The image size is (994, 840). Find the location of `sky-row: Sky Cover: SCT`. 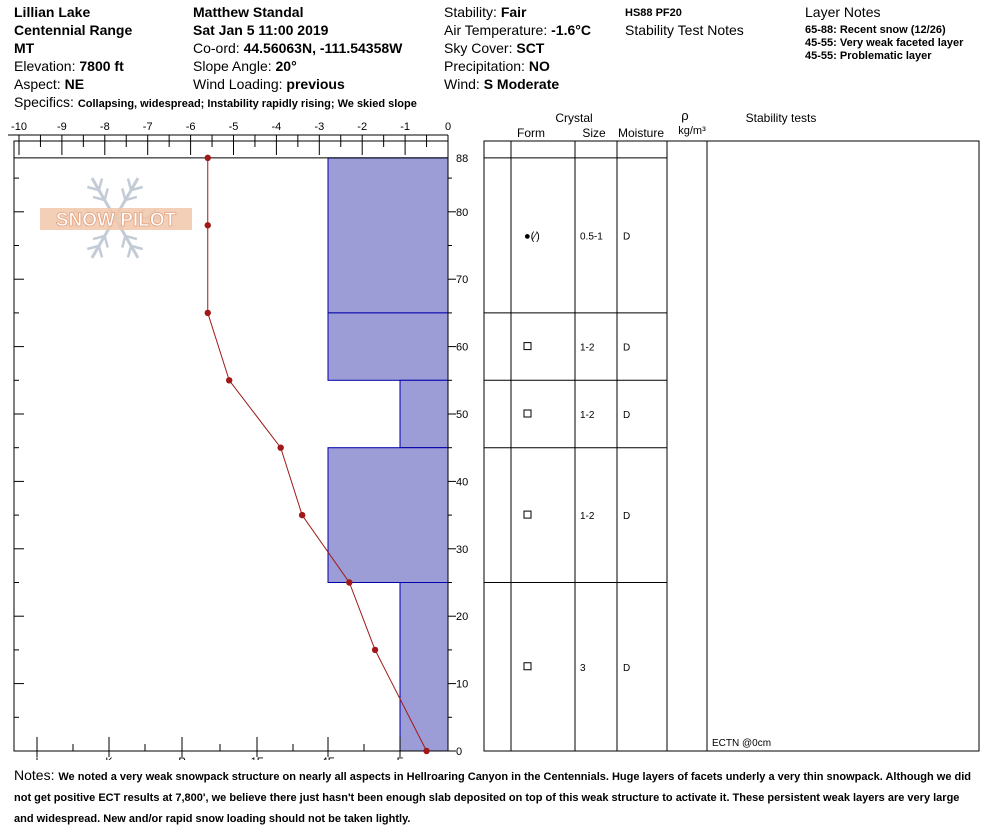

sky-row: Sky Cover: SCT is located at coordinates (494, 48).